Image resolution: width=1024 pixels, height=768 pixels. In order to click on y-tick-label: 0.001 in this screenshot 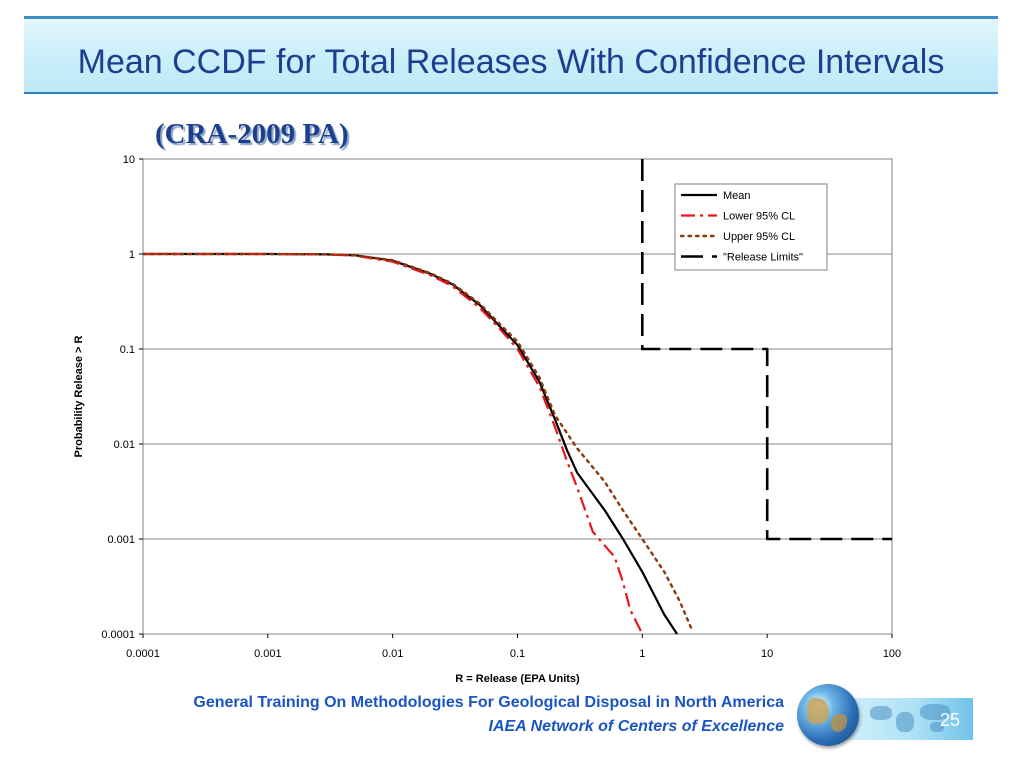, I will do `click(121, 540)`.